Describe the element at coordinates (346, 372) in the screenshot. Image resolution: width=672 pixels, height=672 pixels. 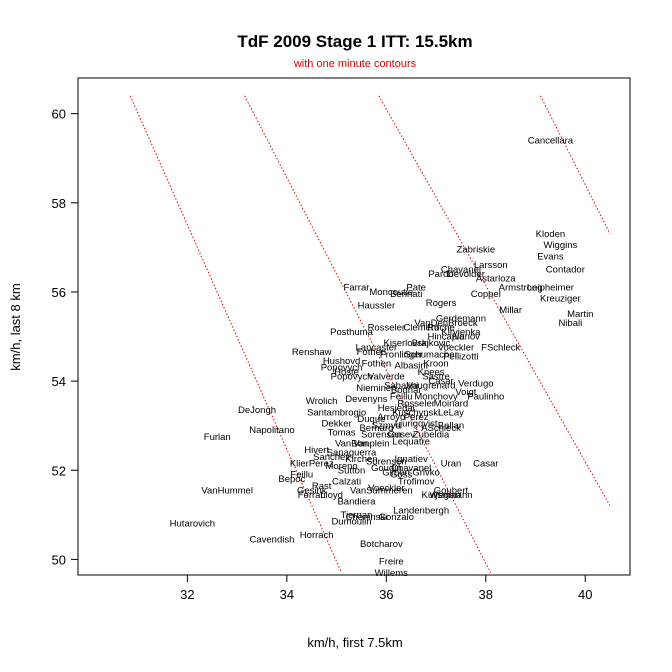
I see `point-label: Hoste` at that location.